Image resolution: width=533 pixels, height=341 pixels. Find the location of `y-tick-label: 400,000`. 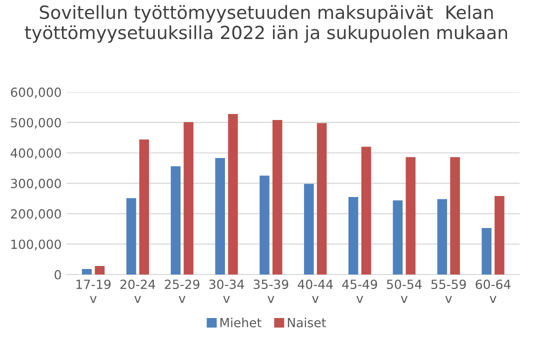

y-tick-label: 400,000 is located at coordinates (35, 154).